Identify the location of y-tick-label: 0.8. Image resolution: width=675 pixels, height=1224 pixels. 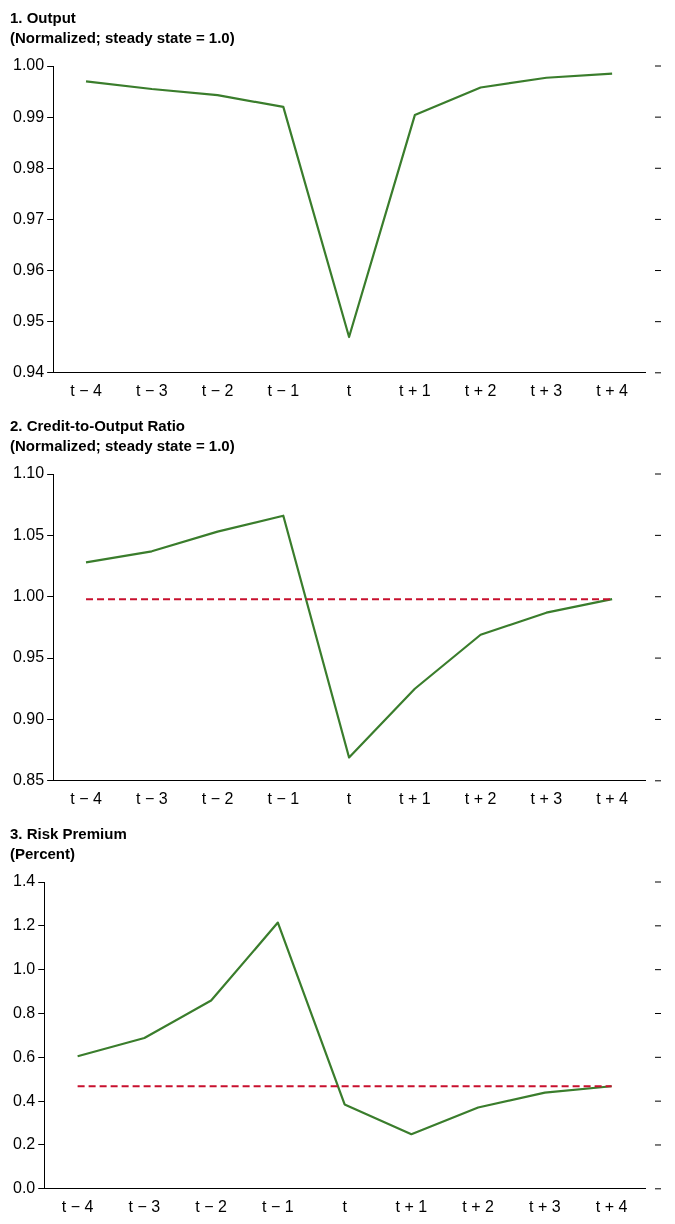
(24, 1012).